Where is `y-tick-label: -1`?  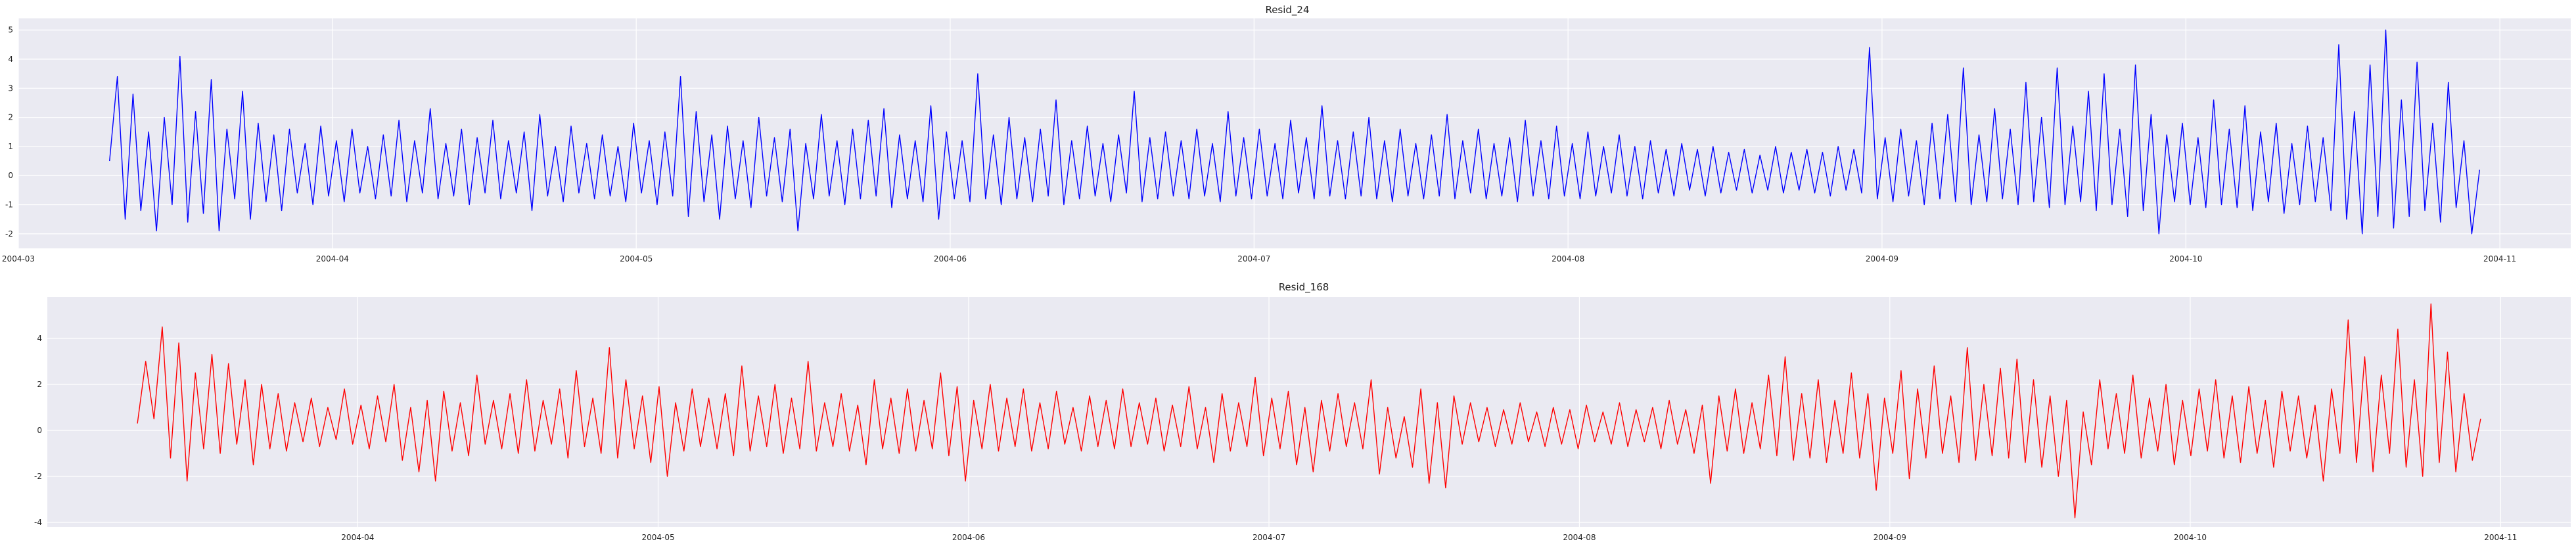 y-tick-label: -1 is located at coordinates (9, 205).